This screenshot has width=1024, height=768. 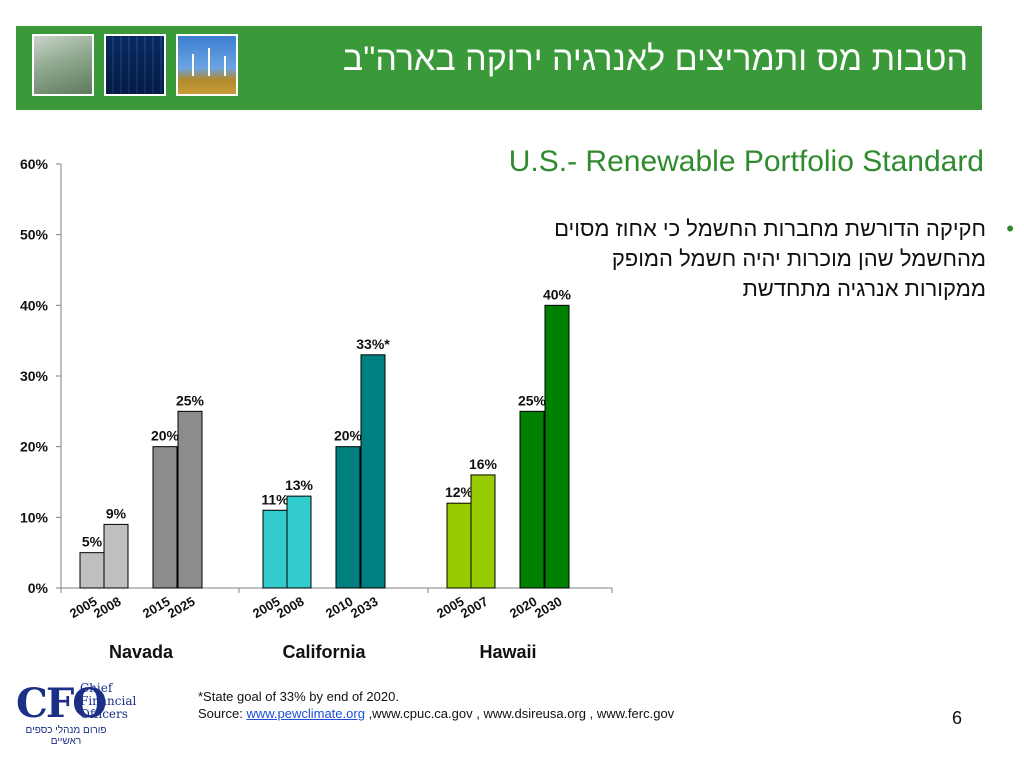 I want to click on bar-navada-2025, so click(x=190, y=499).